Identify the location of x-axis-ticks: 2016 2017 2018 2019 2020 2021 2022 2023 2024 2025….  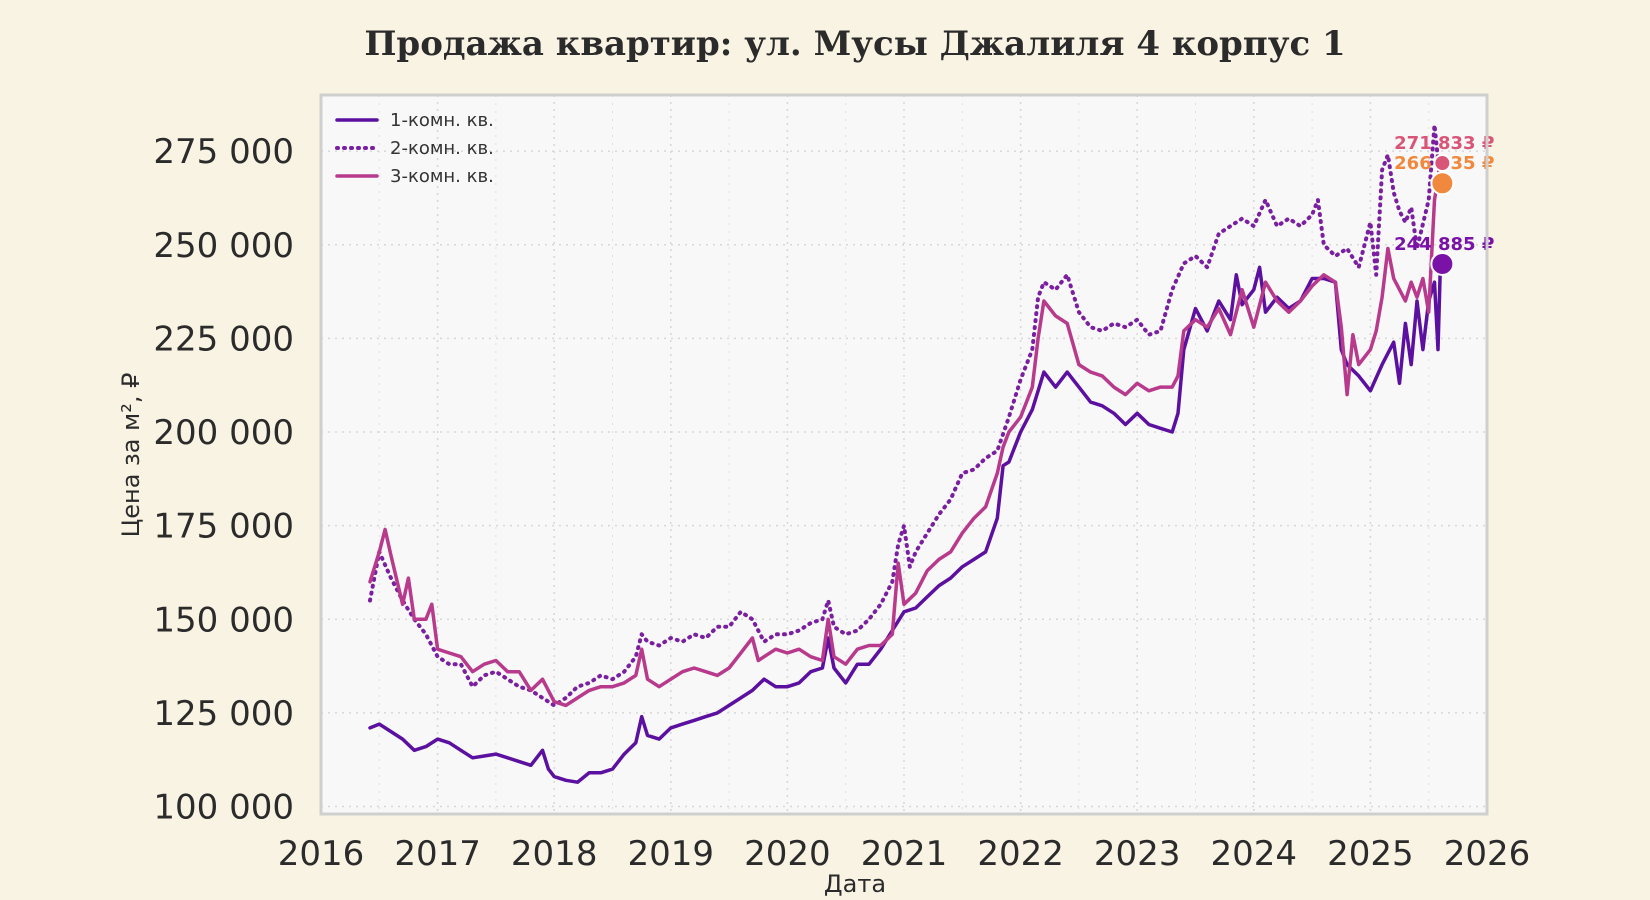
(904, 854).